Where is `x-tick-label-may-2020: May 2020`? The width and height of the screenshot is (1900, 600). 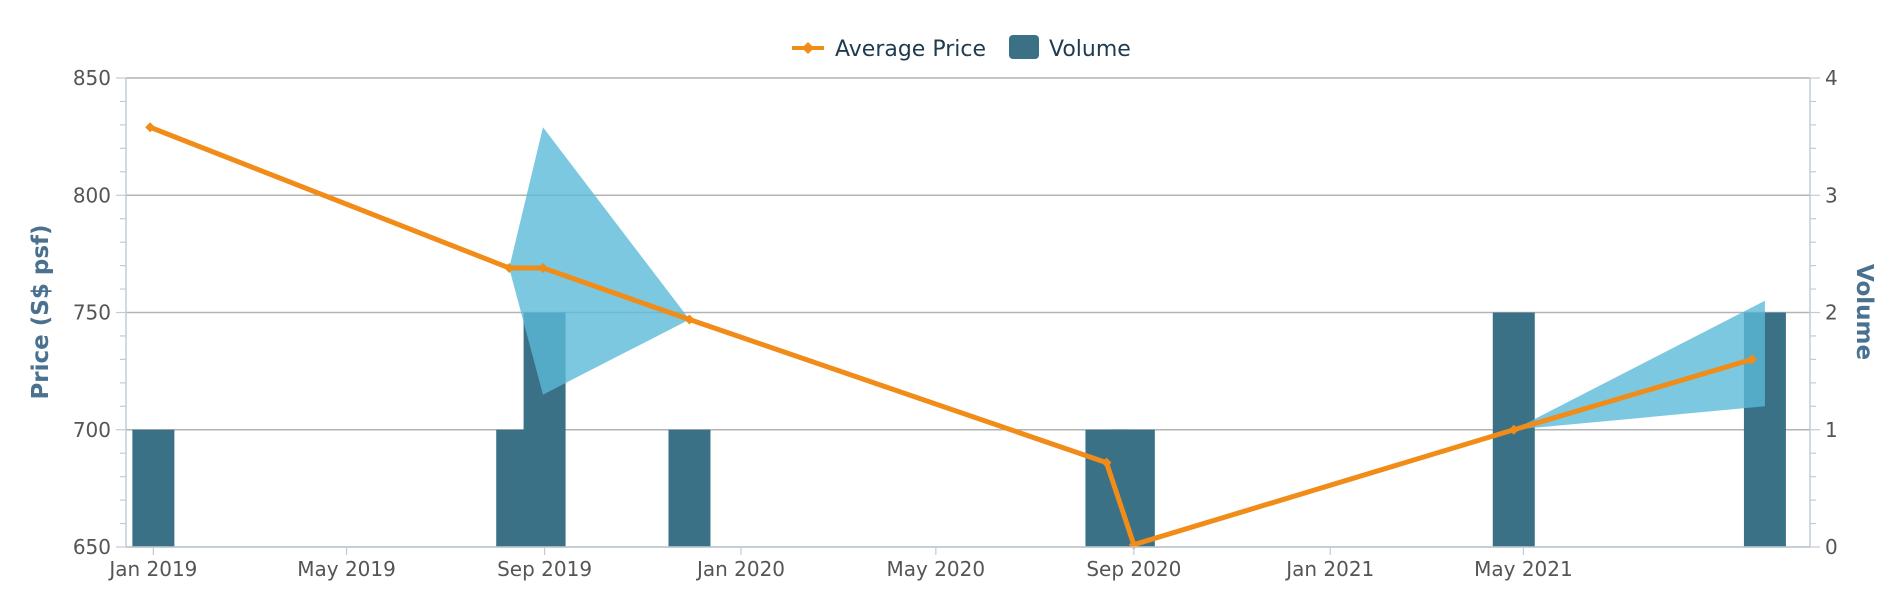
x-tick-label-may-2020: May 2020 is located at coordinates (935, 569).